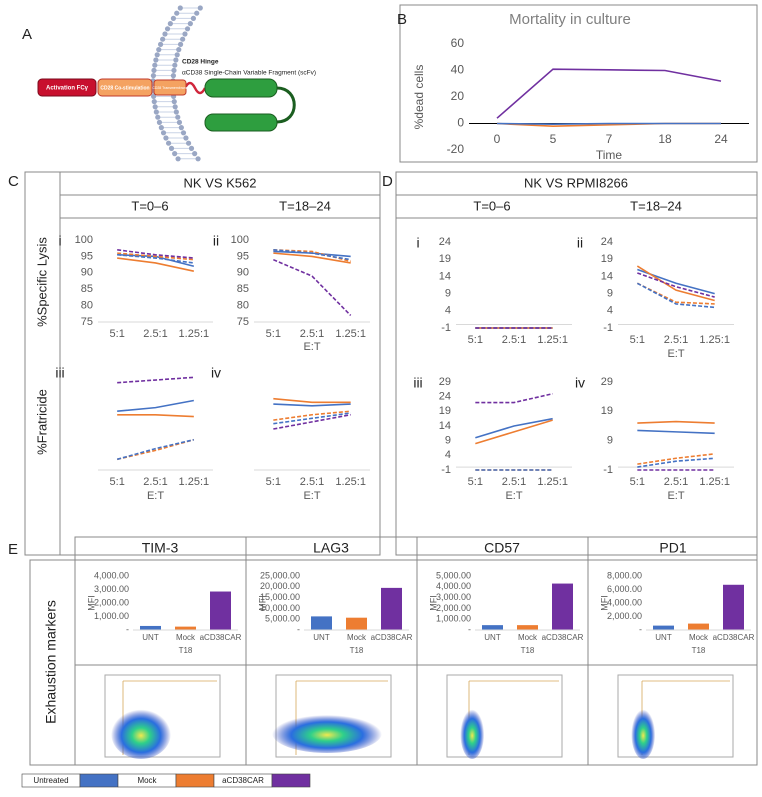 This screenshot has width=762, height=797. Describe the element at coordinates (446, 328) in the screenshot. I see `y-tick-label: -1` at that location.